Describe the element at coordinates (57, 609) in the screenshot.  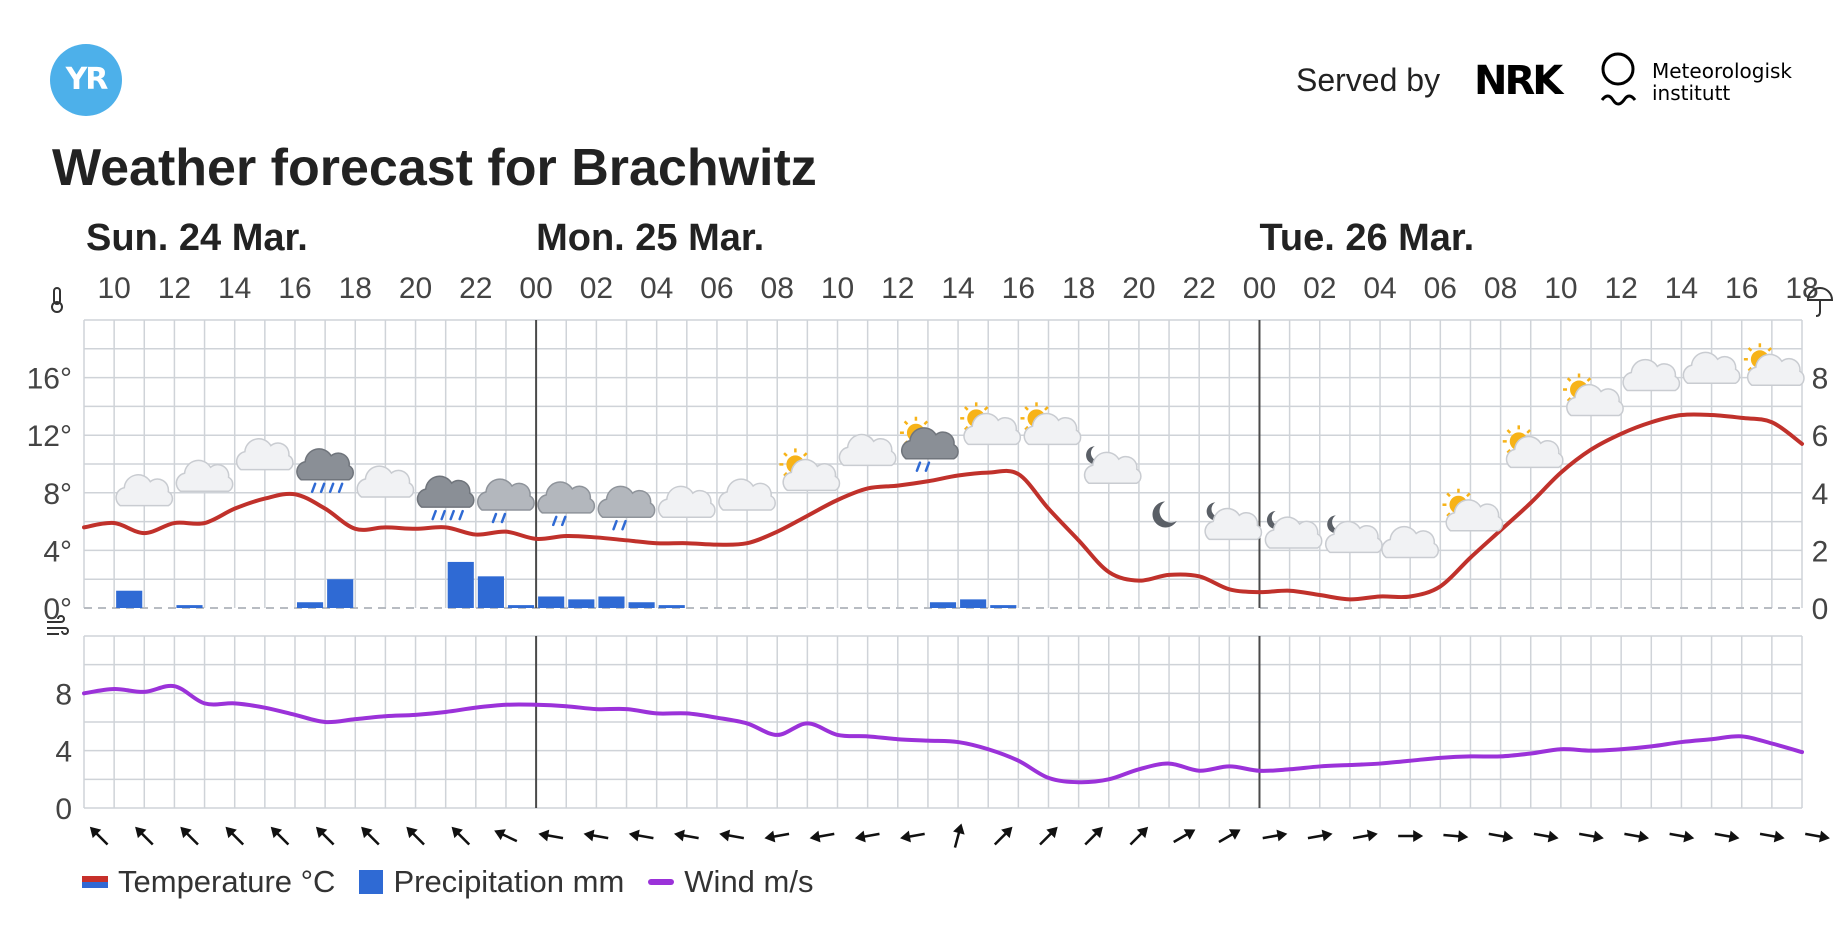
I see `temp-axis-tick: 0°` at that location.